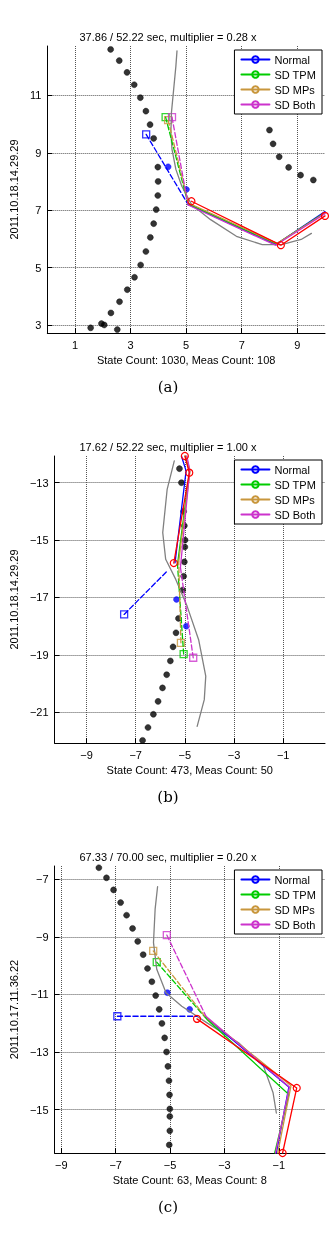 This screenshot has width=336, height=1234. What do you see at coordinates (168, 446) in the screenshot?
I see `chart-title: 17.62 / 52.22 sec, multiplier = 1.00 x` at bounding box center [168, 446].